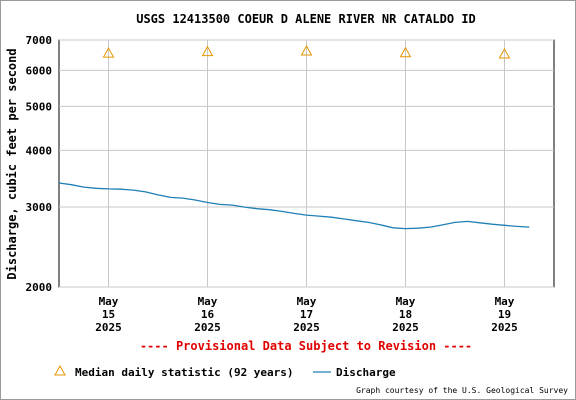 This screenshot has width=576, height=400. I want to click on x-tick-label: 17, so click(306, 314).